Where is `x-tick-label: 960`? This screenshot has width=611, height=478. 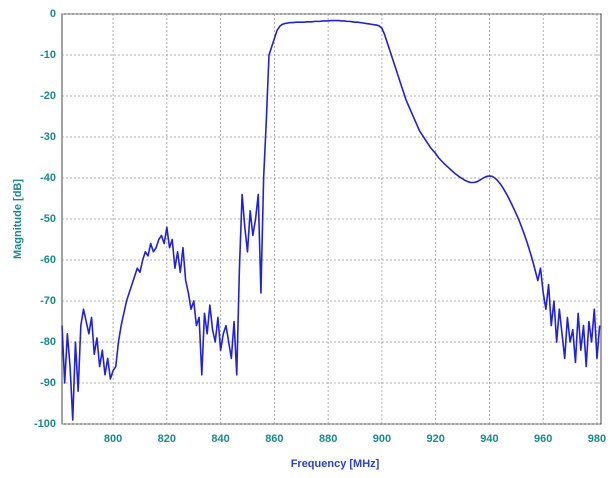 x-tick-label: 960 is located at coordinates (543, 439).